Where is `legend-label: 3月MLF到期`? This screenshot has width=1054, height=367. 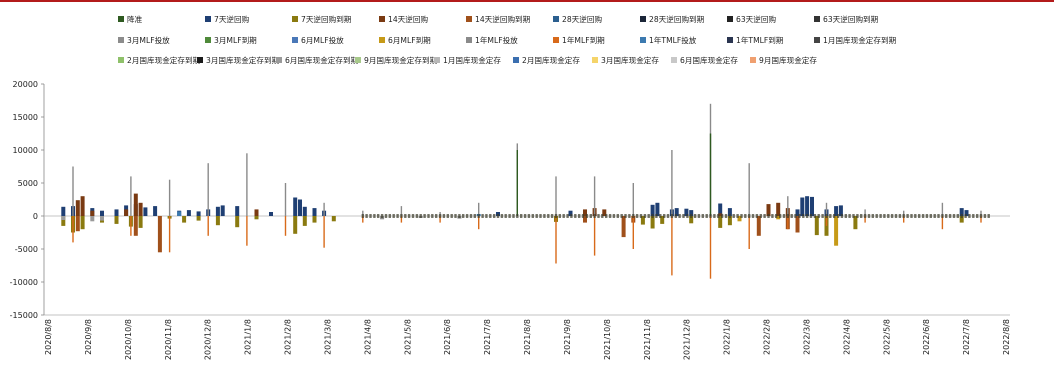 legend-label: 3月MLF到期 is located at coordinates (235, 40).